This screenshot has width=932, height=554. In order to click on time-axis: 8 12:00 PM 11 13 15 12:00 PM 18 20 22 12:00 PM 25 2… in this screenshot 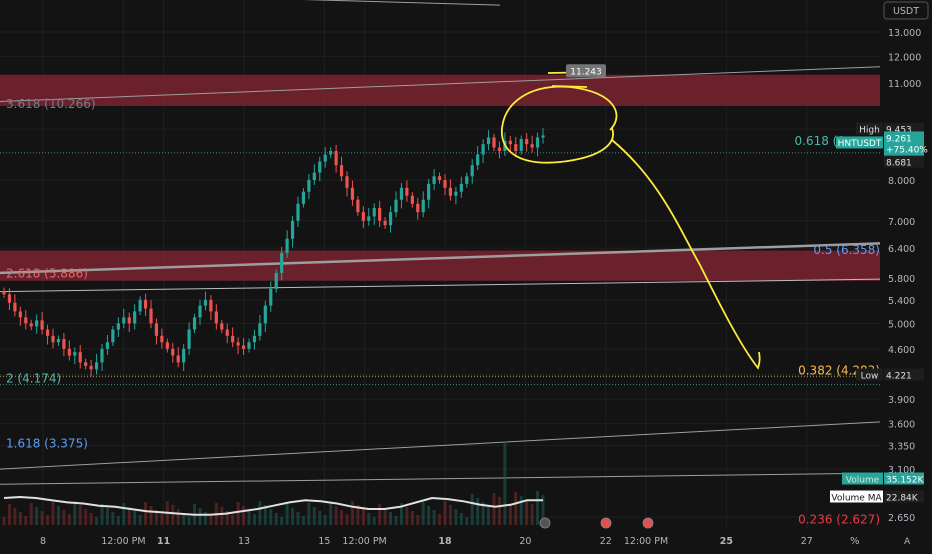, I will do `click(475, 532)`.